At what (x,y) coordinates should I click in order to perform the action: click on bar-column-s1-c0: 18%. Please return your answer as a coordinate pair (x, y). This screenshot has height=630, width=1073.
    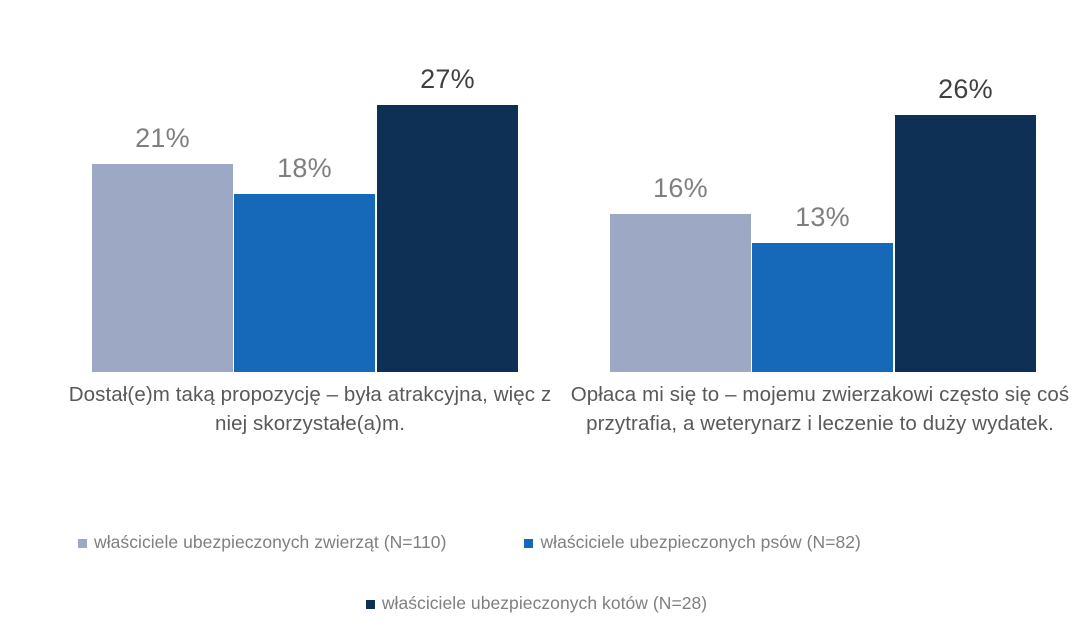
    Looking at the image, I should click on (304, 186).